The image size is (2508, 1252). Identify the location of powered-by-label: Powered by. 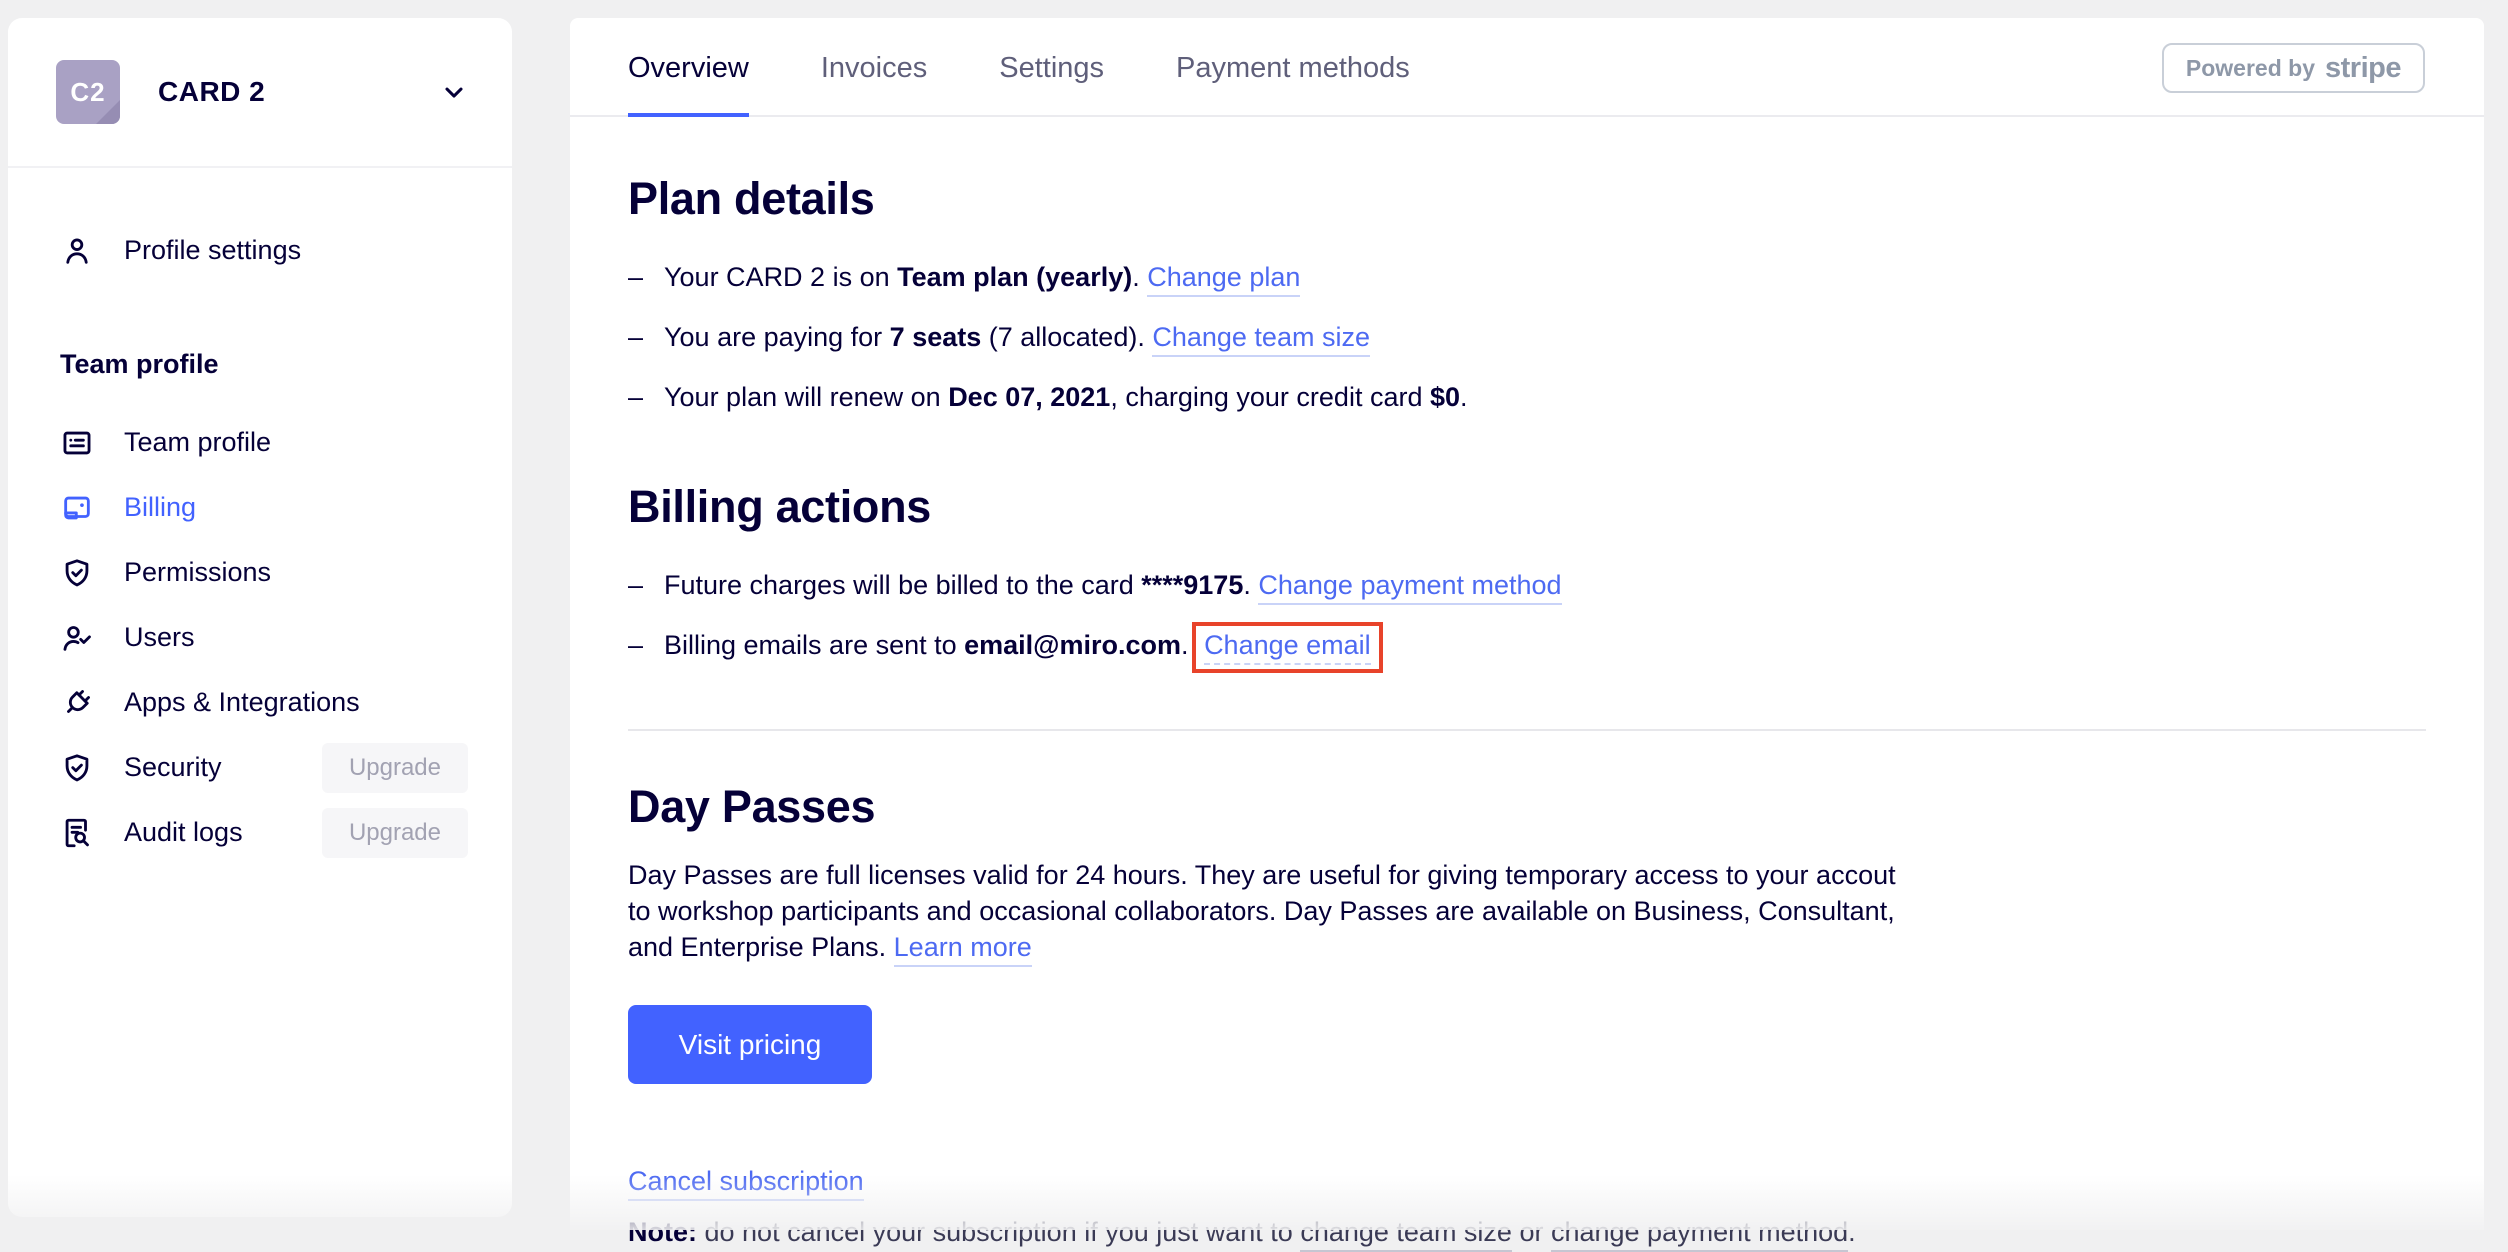
(2250, 67).